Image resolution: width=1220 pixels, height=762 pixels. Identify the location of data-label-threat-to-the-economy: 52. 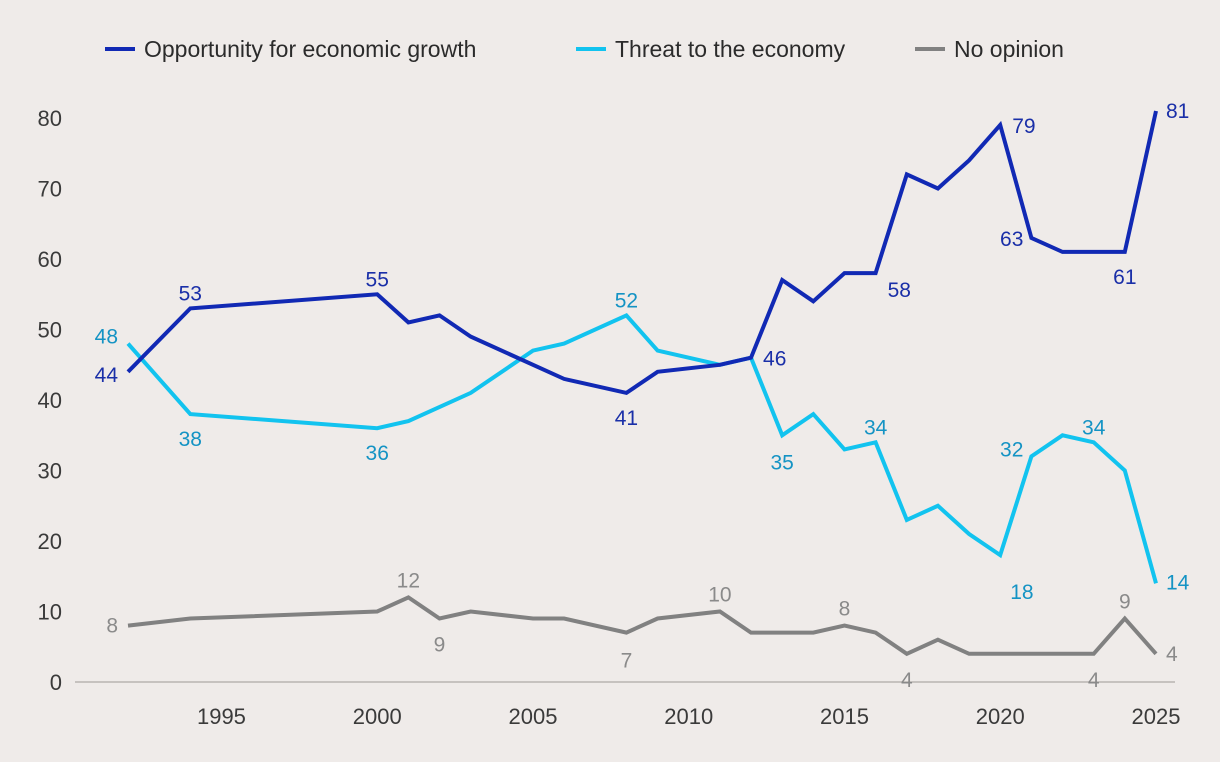
(626, 300).